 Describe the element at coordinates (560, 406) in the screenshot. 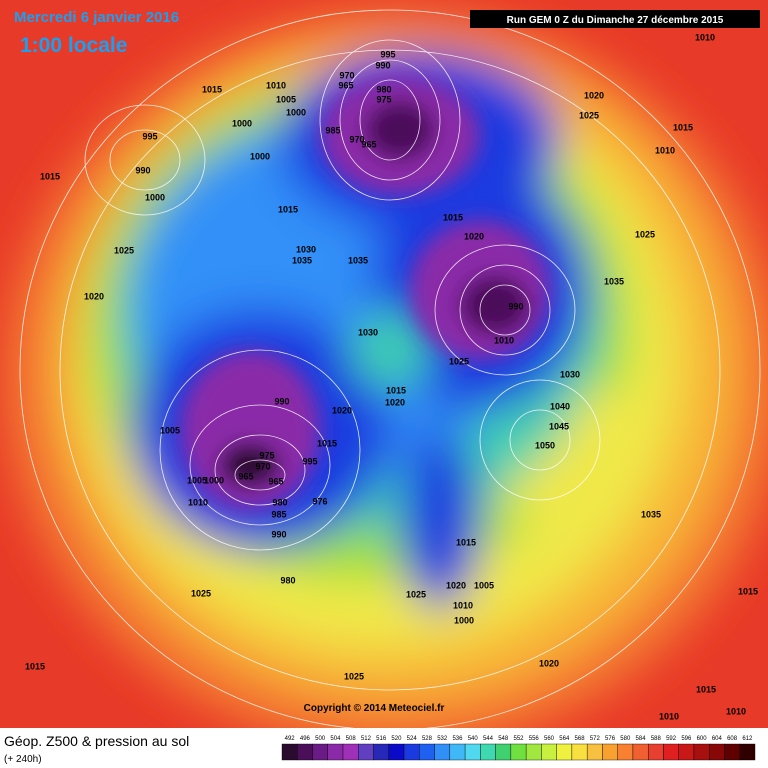

I see `isobar-label: 1040` at that location.